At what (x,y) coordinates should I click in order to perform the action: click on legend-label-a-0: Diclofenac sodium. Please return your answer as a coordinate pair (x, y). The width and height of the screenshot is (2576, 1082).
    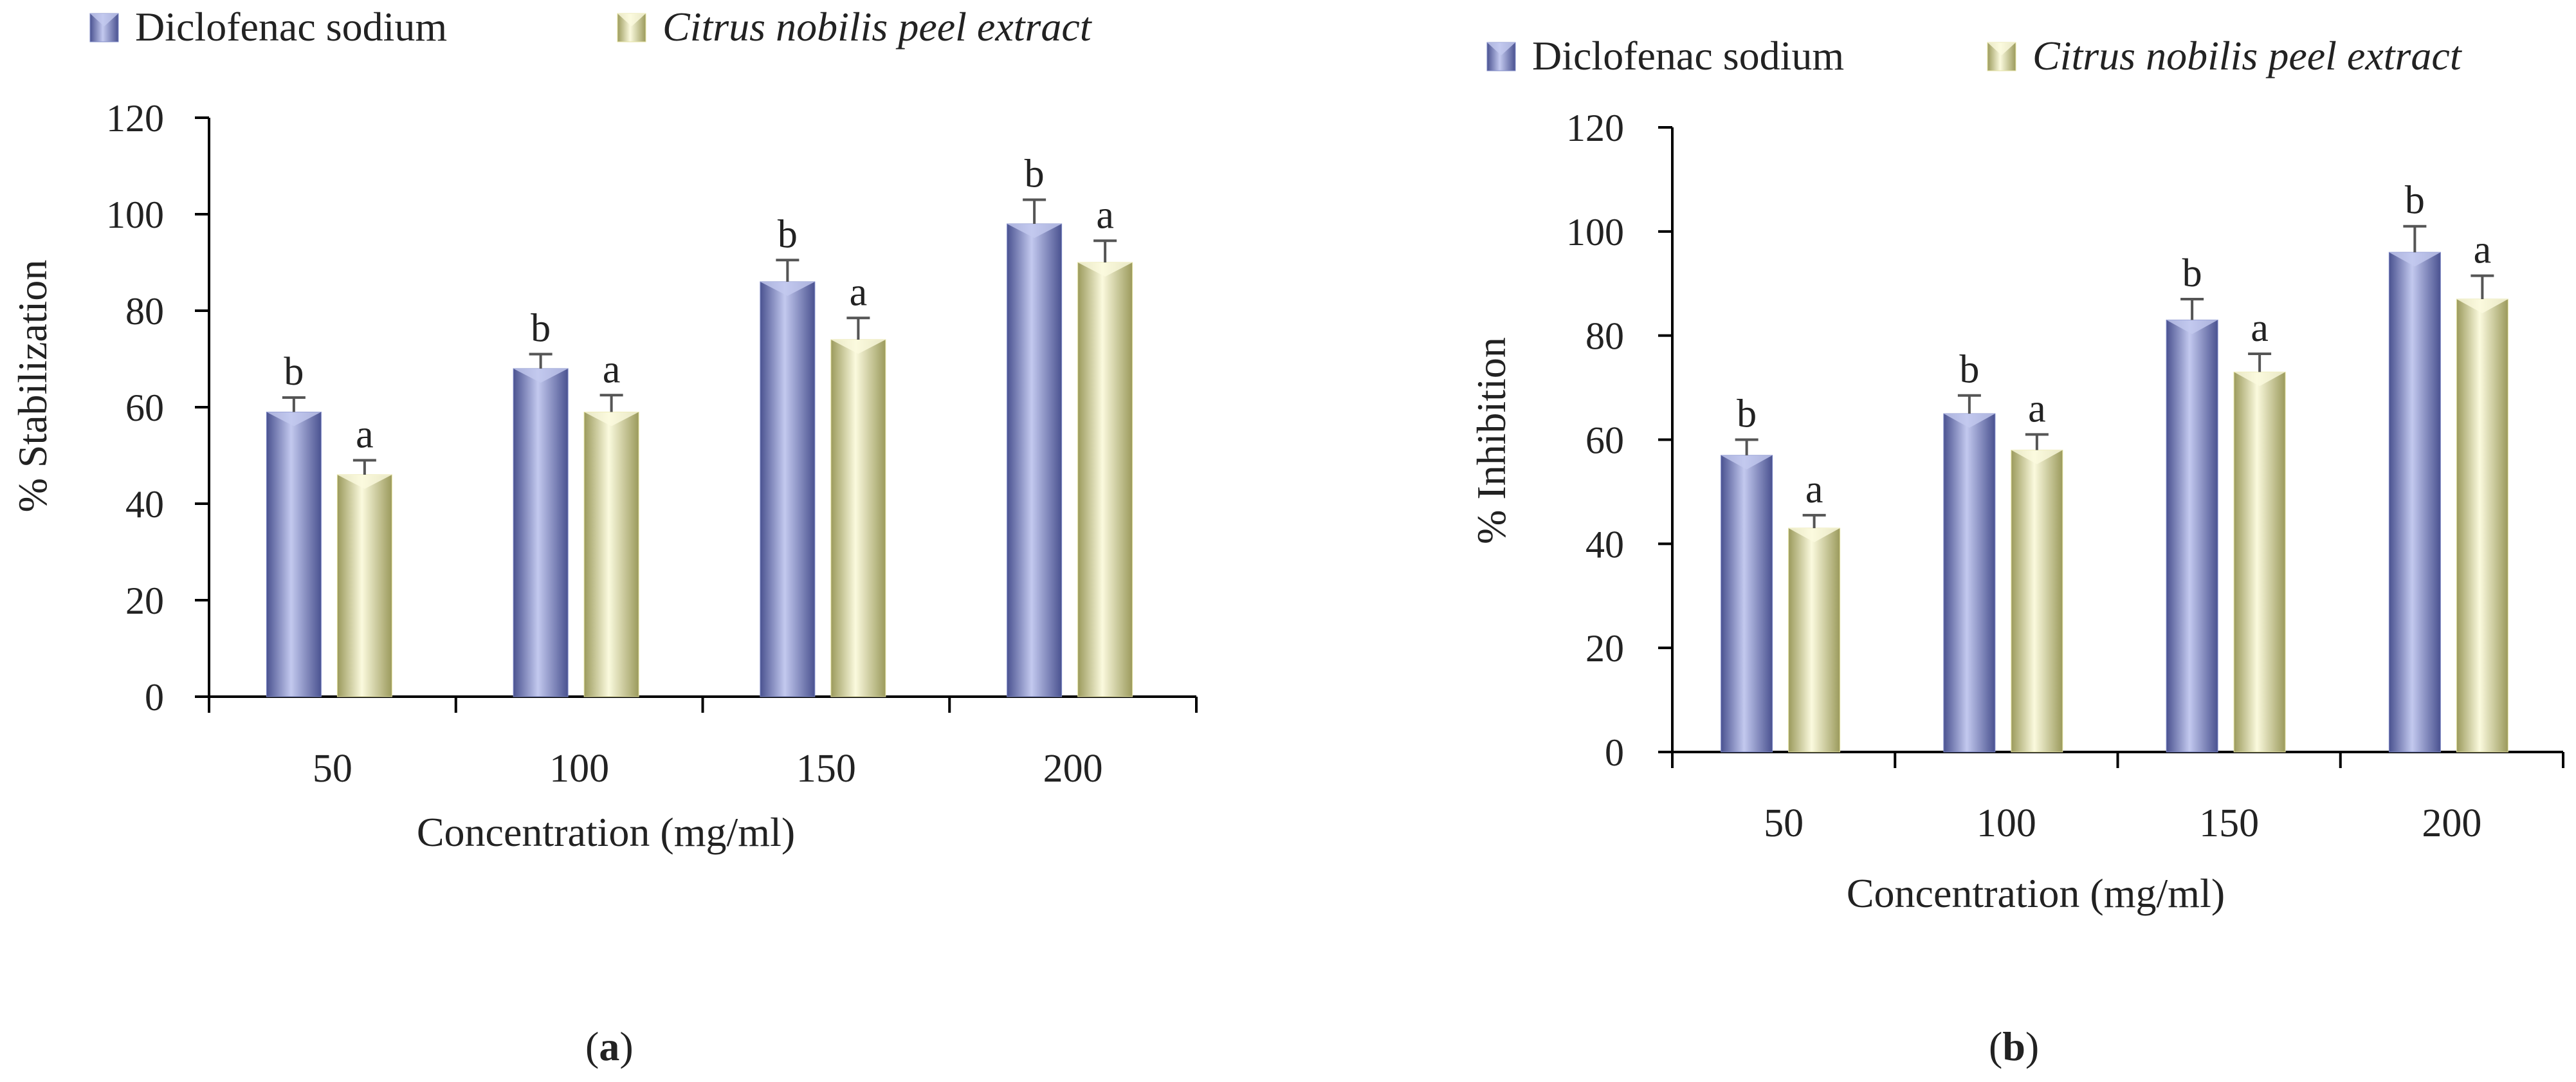
    Looking at the image, I should click on (291, 27).